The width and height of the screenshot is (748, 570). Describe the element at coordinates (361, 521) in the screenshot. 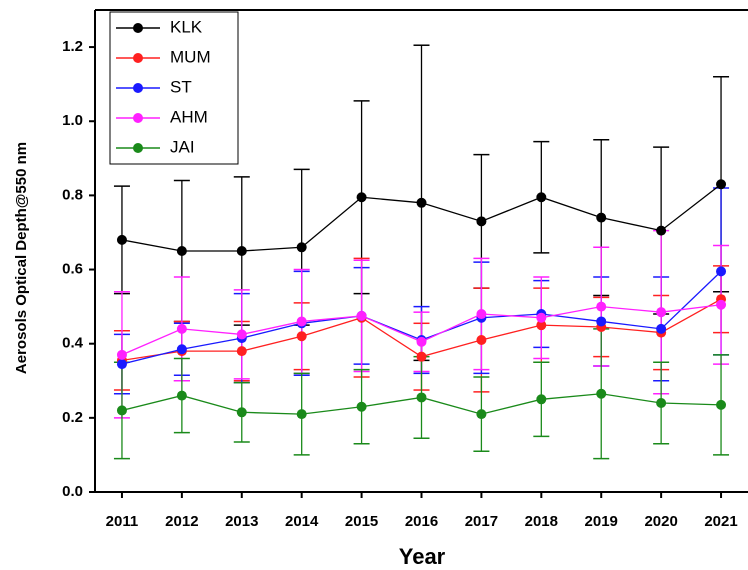

I see `x-tick-label: 2015` at that location.